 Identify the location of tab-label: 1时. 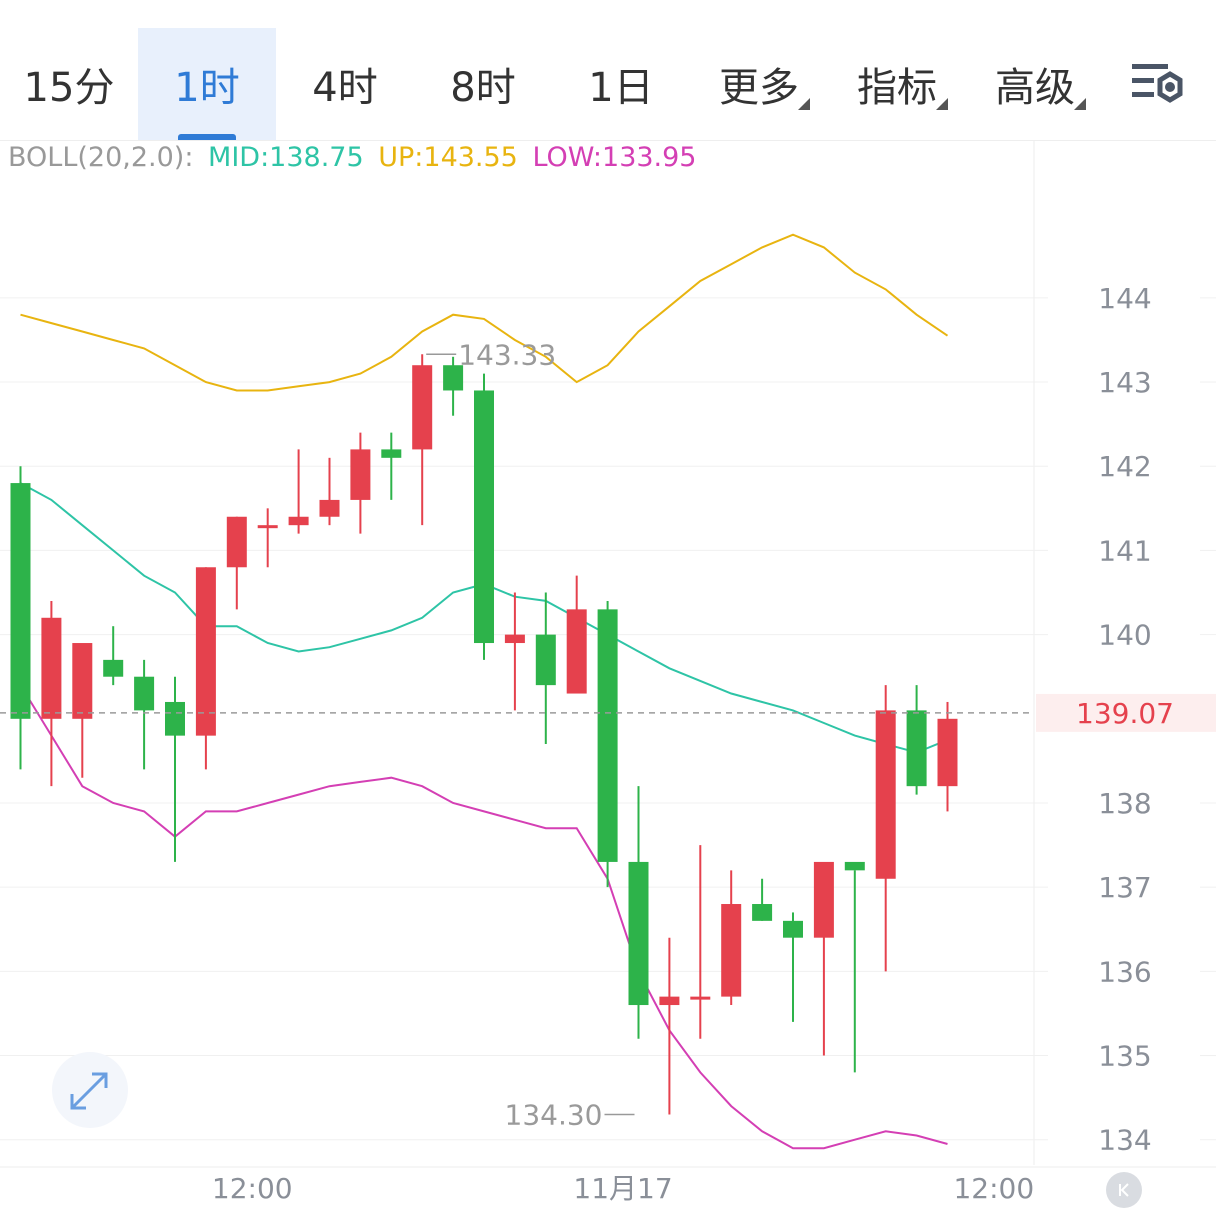
(207, 88).